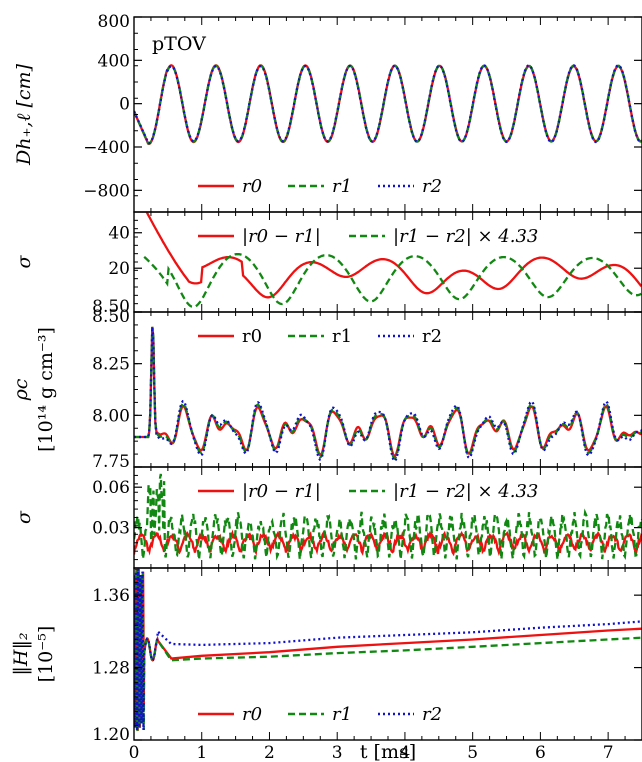 Image resolution: width=642 pixels, height=762 pixels. What do you see at coordinates (24, 517) in the screenshot?
I see `ylabel-3: σ` at bounding box center [24, 517].